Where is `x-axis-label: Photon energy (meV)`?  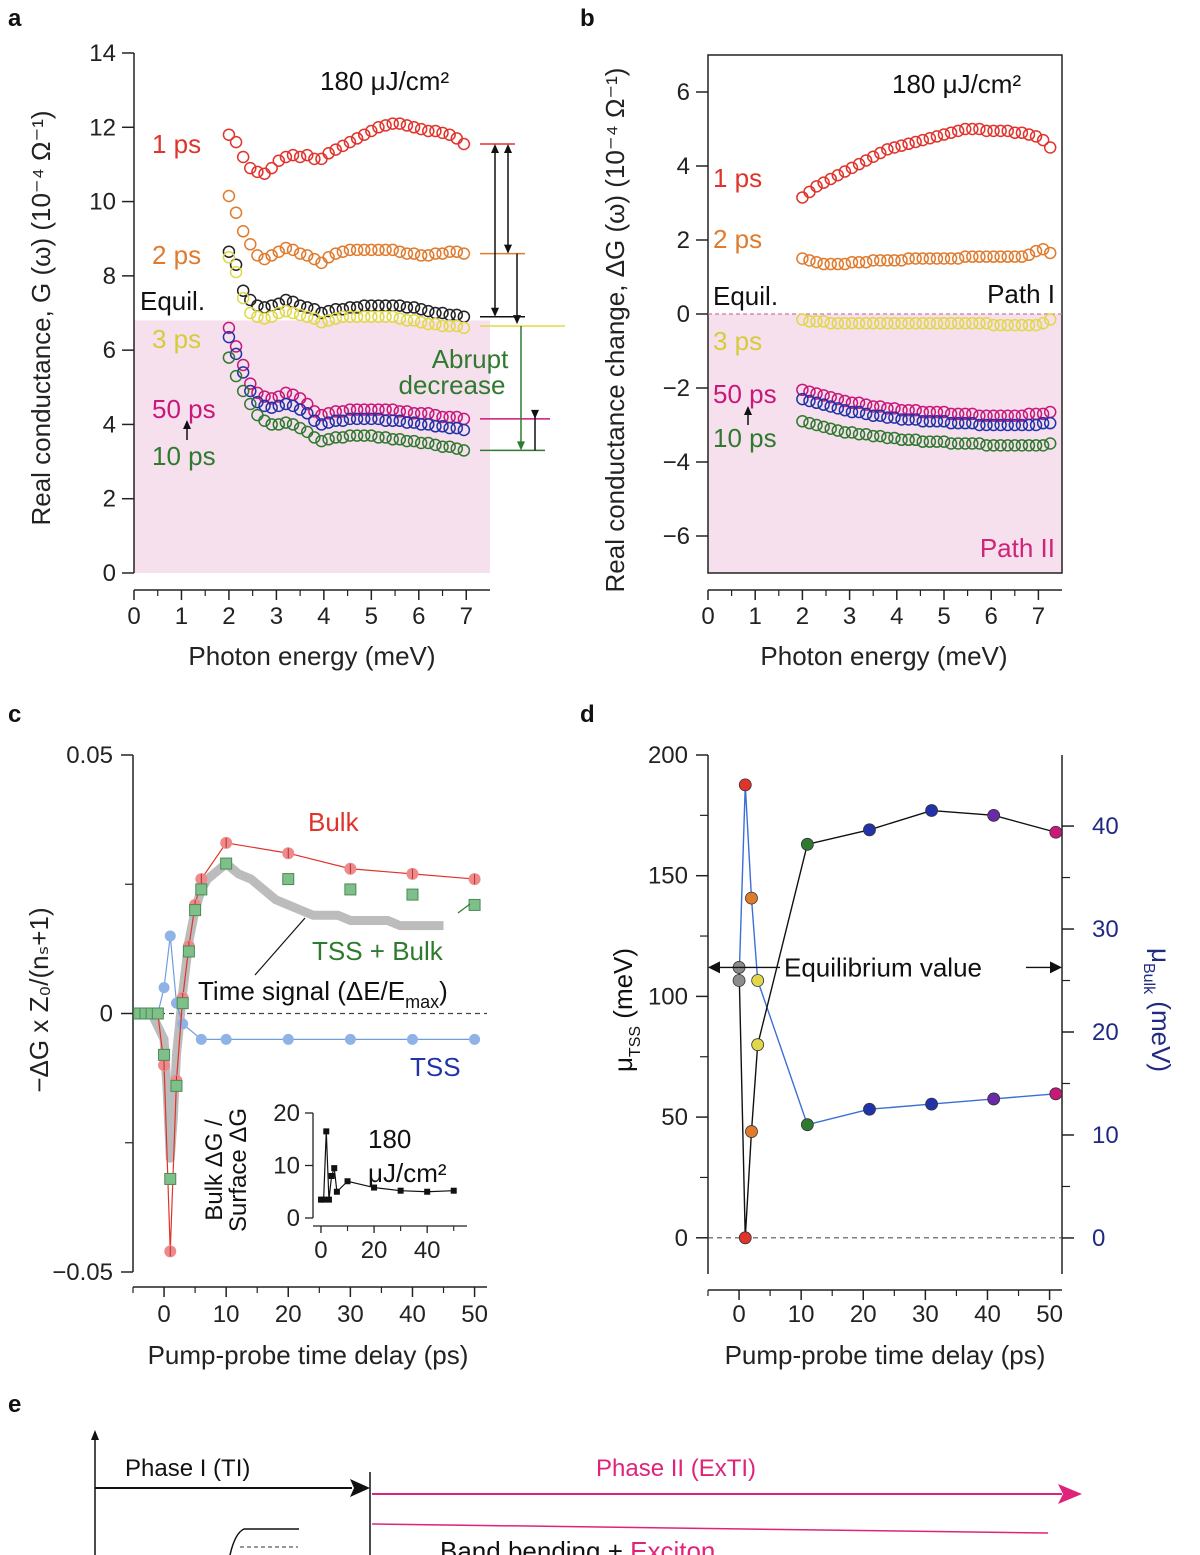 x-axis-label: Photon energy (meV) is located at coordinates (311, 656).